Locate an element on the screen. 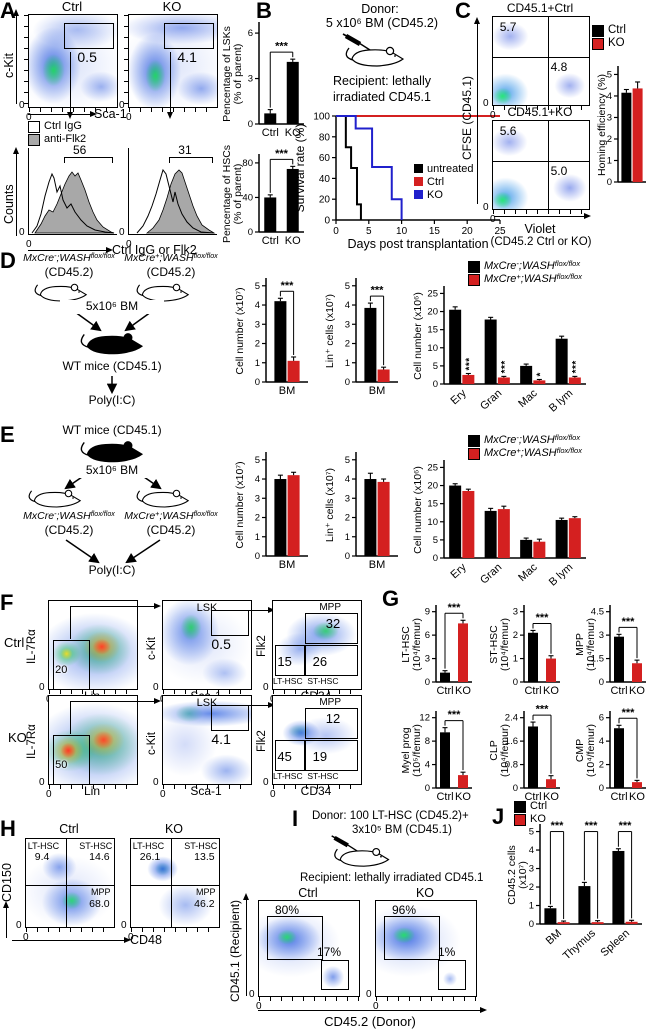  cd452-label: (CD45.2) is located at coordinates (69, 272).